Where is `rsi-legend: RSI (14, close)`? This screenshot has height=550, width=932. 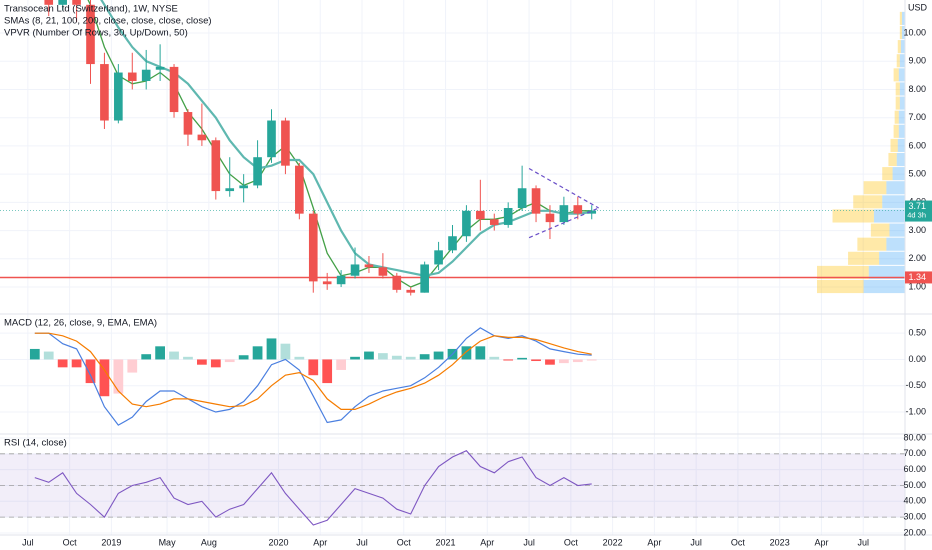
rsi-legend: RSI (14, close) is located at coordinates (35, 443).